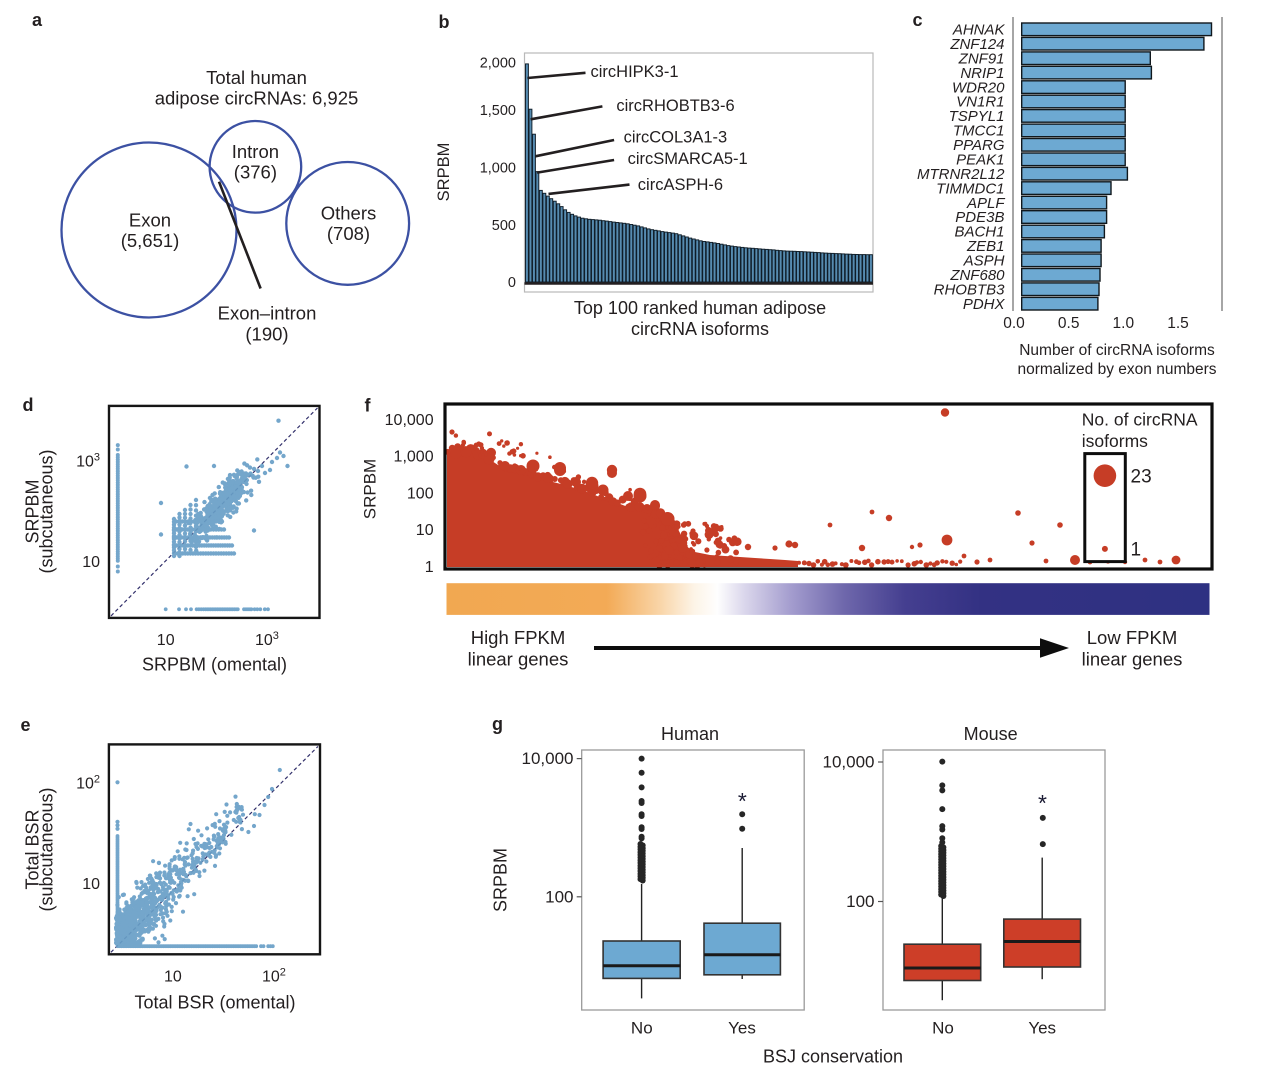  Describe the element at coordinates (977, 116) in the screenshot. I see `svg-text: TSPYL1` at that location.